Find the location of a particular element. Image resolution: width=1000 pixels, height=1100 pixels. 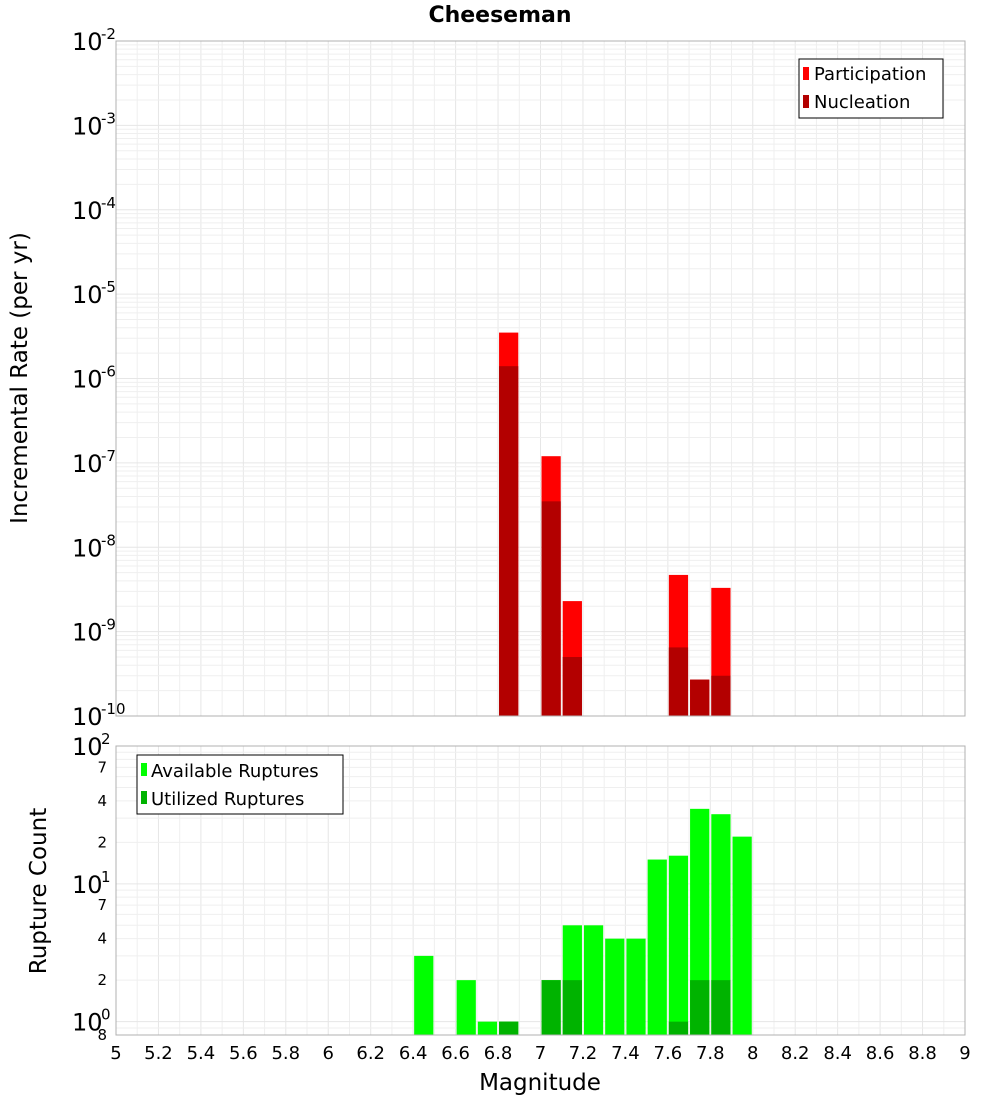

bottom-y-minor-tick-label: 8 is located at coordinates (102, 1035).